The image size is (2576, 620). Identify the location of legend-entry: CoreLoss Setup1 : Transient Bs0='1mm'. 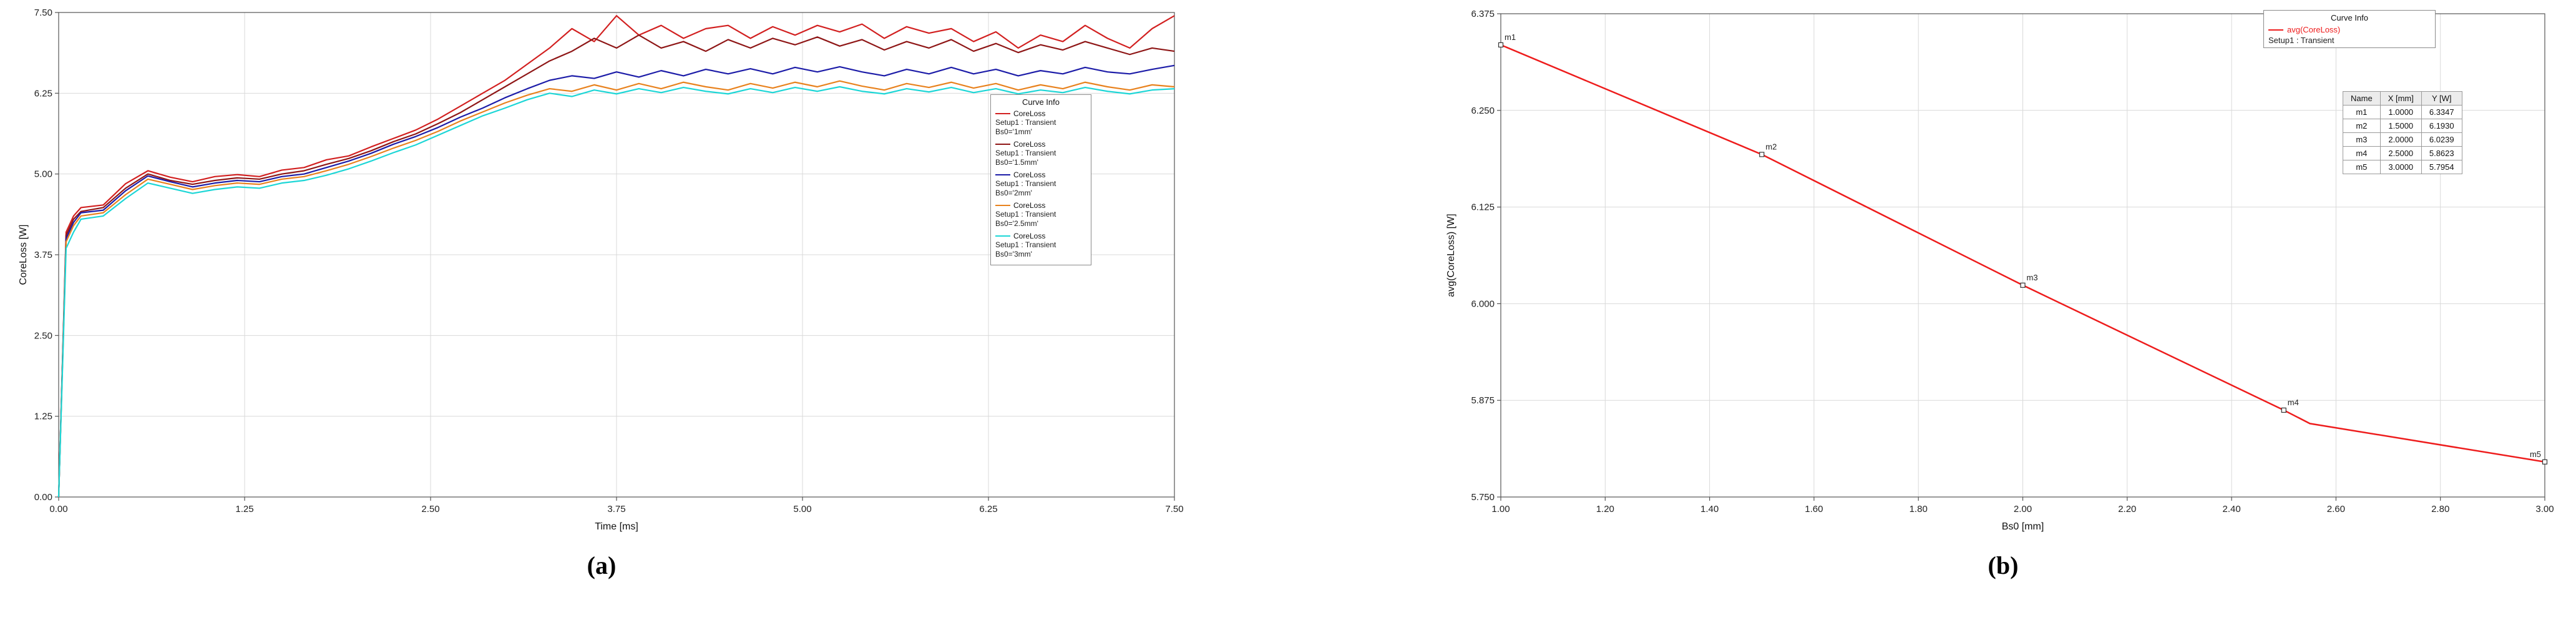
(1040, 123).